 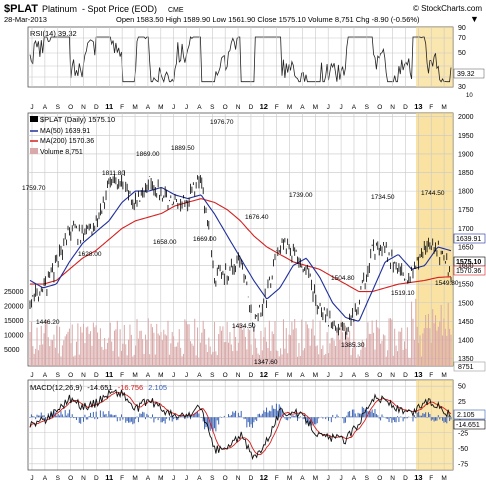 I want to click on chart-symbol: $PLAT, so click(x=21, y=9).